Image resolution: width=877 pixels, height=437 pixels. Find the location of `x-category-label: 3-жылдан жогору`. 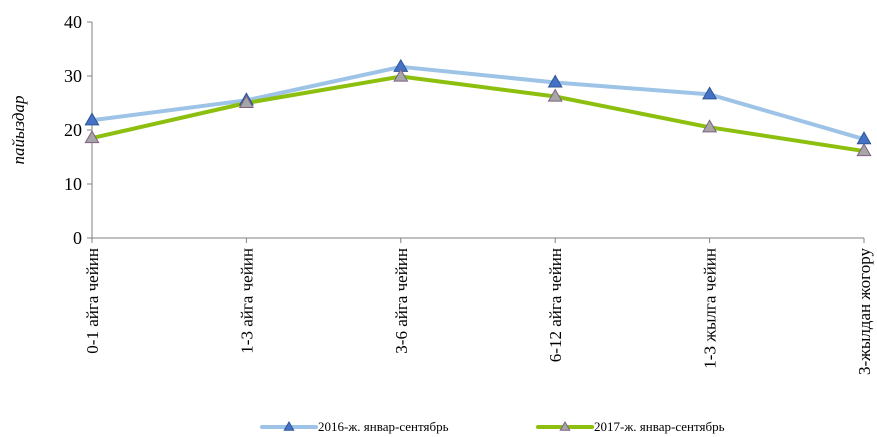

x-category-label: 3-жылдан жогору is located at coordinates (864, 312).